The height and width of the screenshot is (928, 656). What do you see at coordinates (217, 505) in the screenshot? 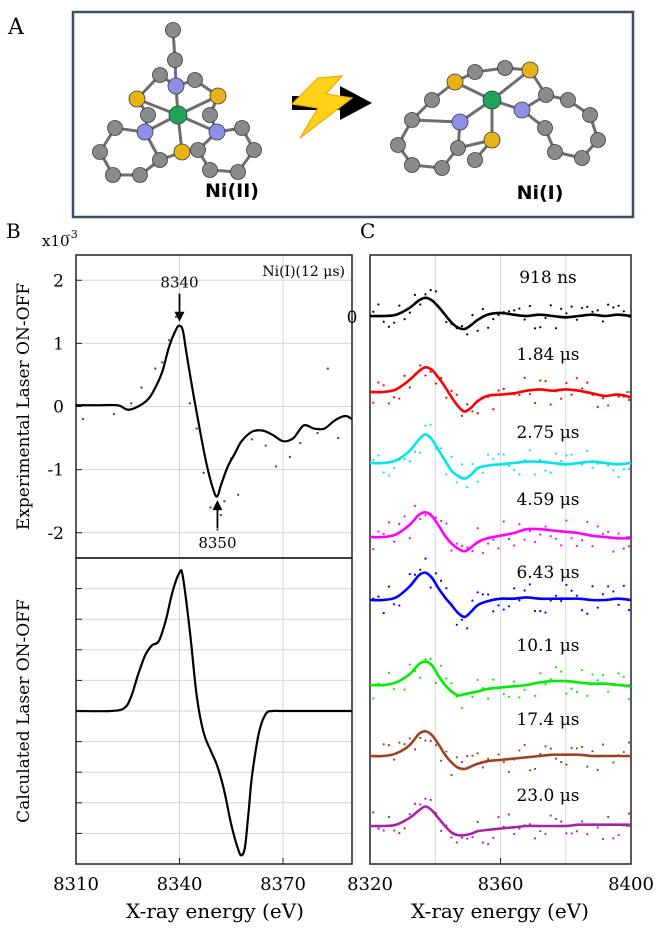
I see `trough-arrow-head` at bounding box center [217, 505].